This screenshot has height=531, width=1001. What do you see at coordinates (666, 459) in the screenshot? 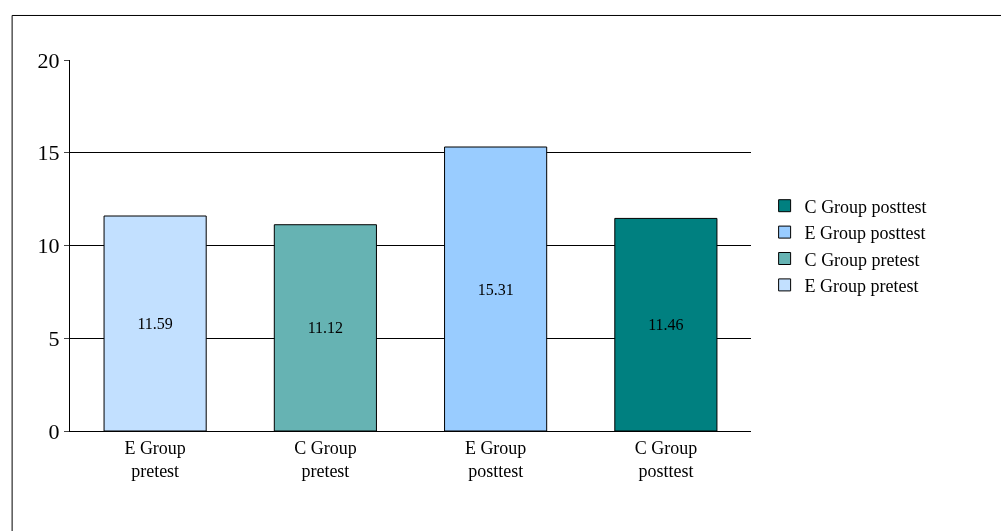
I see `x-tick-label: C Group posttest` at bounding box center [666, 459].